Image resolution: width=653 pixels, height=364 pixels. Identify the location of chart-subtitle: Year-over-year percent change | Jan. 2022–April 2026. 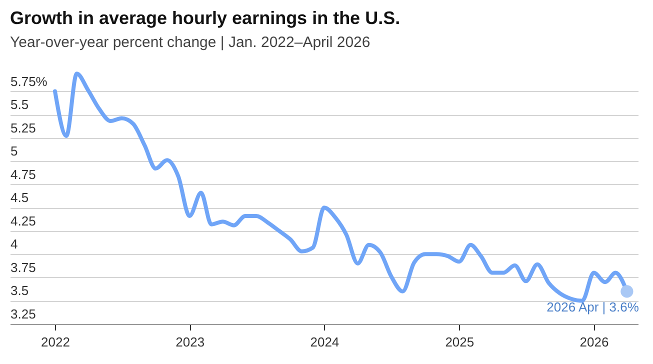
(190, 42).